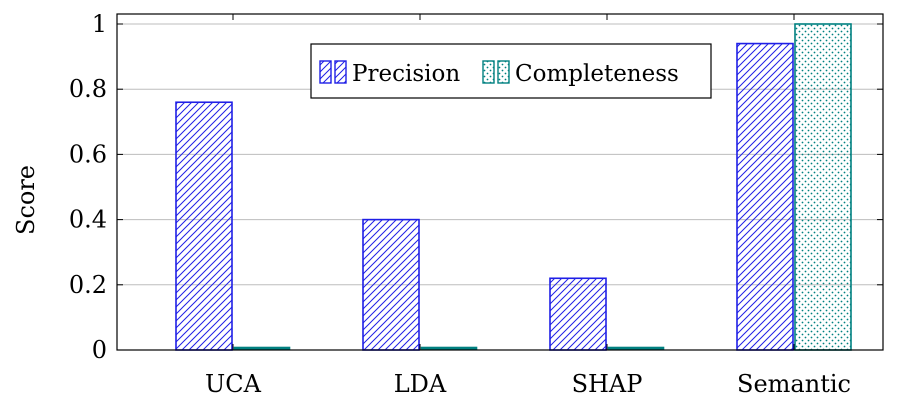 This screenshot has height=402, width=901. I want to click on y-axis-label: Score, so click(26, 200).